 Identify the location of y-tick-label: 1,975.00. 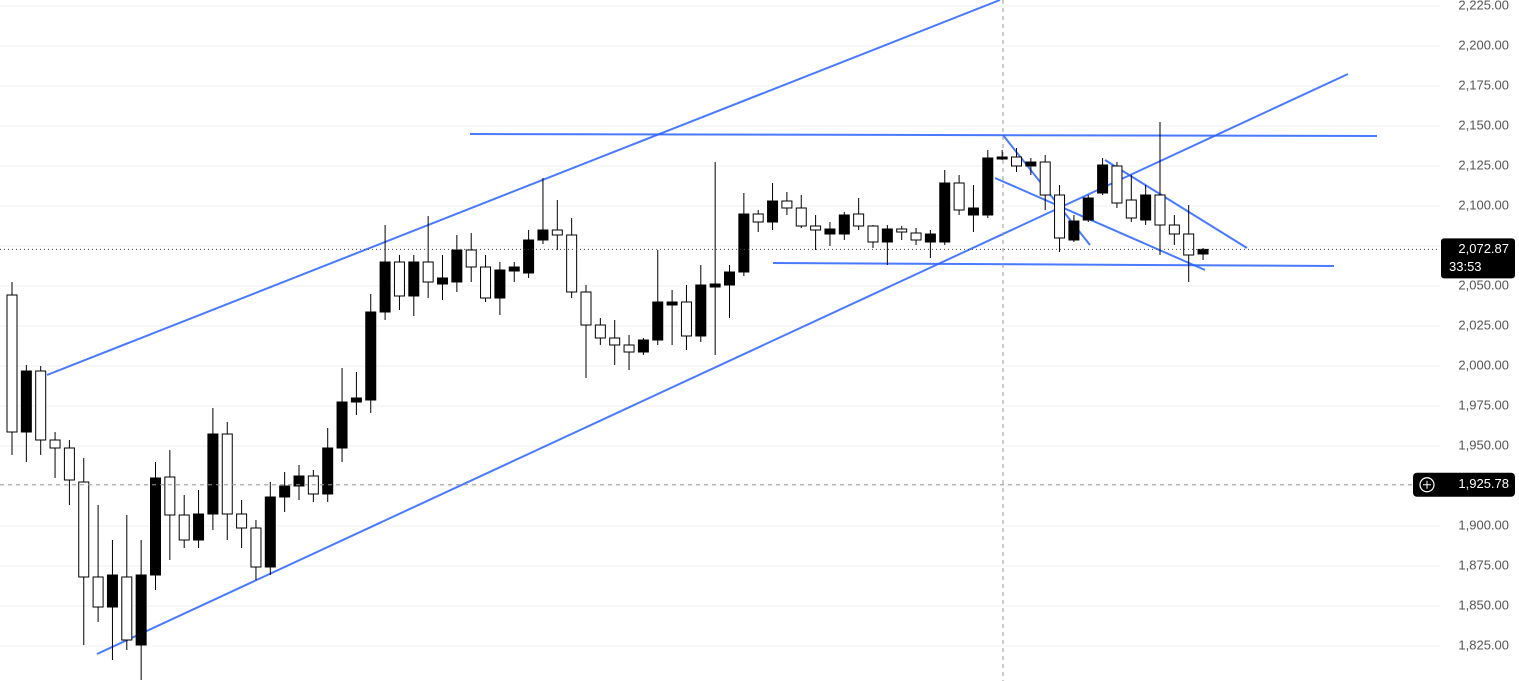
(1483, 404).